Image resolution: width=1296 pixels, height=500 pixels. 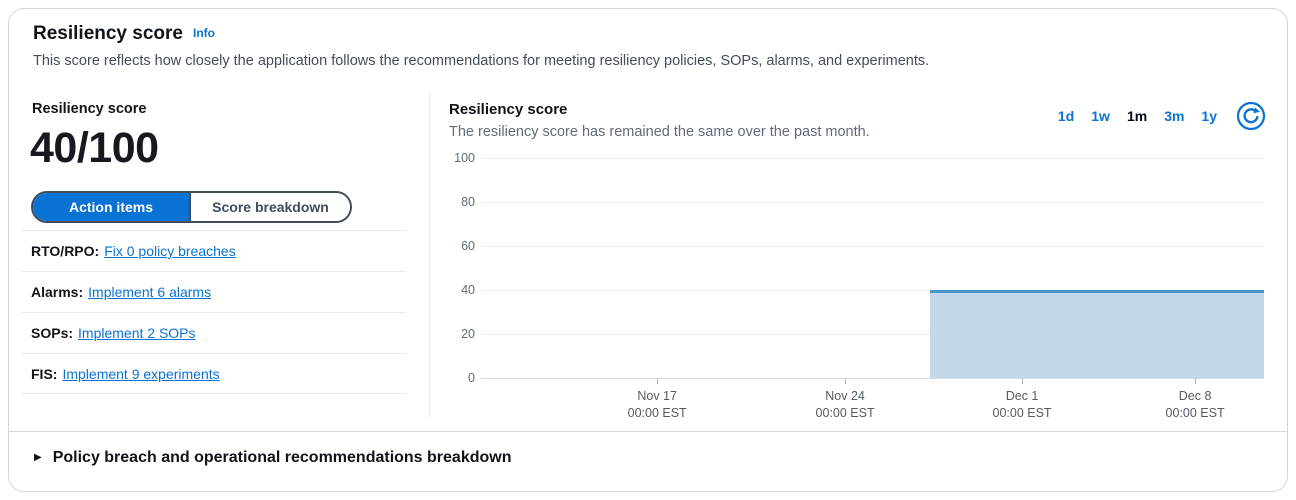 What do you see at coordinates (1162, 116) in the screenshot?
I see `time-range-selector: 1d 1w 1m 3m 1y` at bounding box center [1162, 116].